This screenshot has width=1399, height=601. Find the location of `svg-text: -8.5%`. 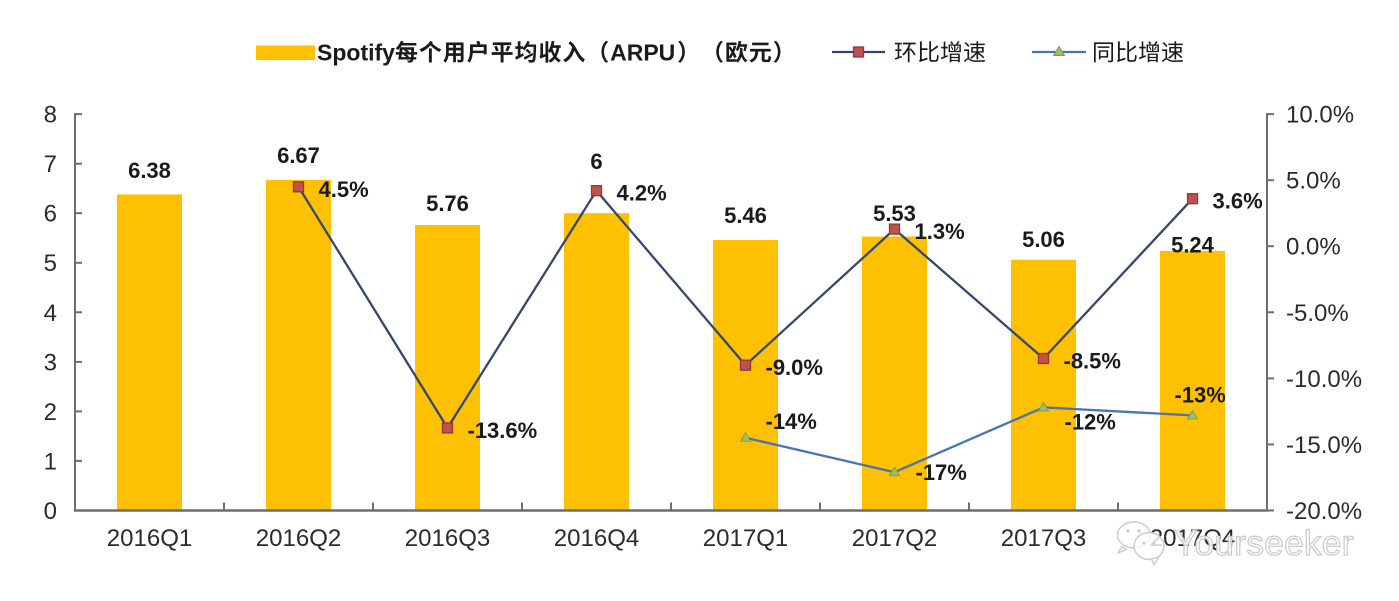

svg-text: -8.5% is located at coordinates (1092, 361).